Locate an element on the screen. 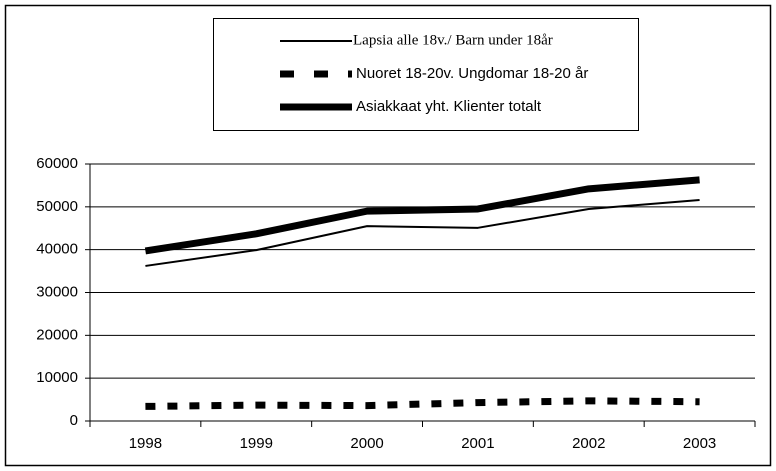 The height and width of the screenshot is (471, 776). y-tick-label: 20000 is located at coordinates (57, 334).